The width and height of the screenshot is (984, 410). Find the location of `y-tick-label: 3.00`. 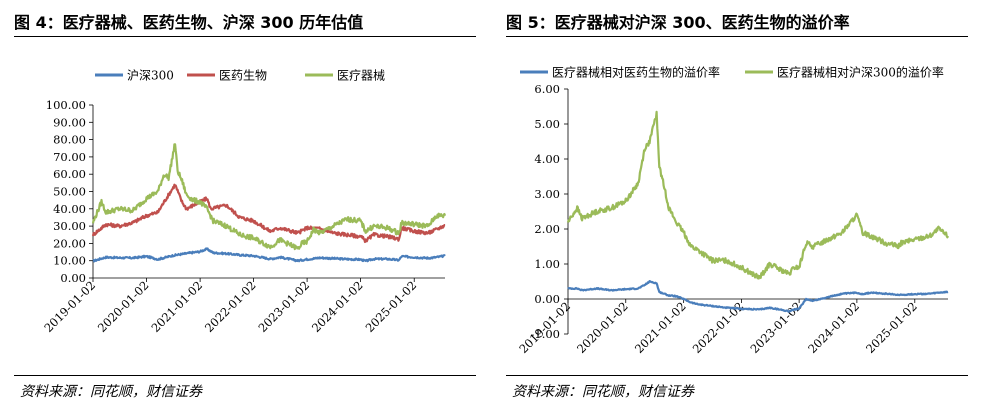

y-tick-label: 3.00 is located at coordinates (547, 194).